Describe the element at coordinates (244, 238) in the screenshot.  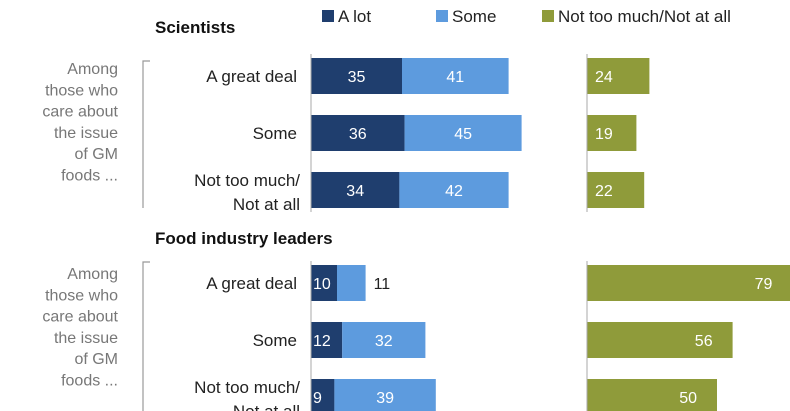
I see `section-title-1: Food industry leaders` at that location.